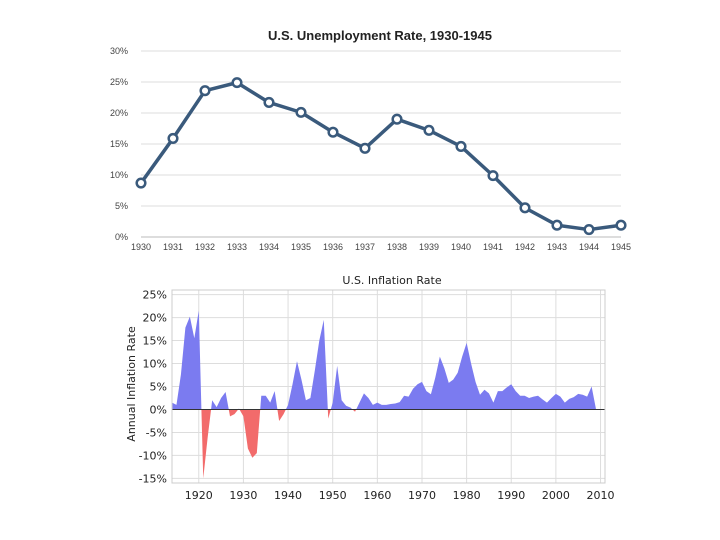 Image resolution: width=720 pixels, height=540 pixels. I want to click on inflation-x-tick-labels: 1920 1930 1940 1950 1960 1970 1980 1990 2000 2010, so click(400, 495).